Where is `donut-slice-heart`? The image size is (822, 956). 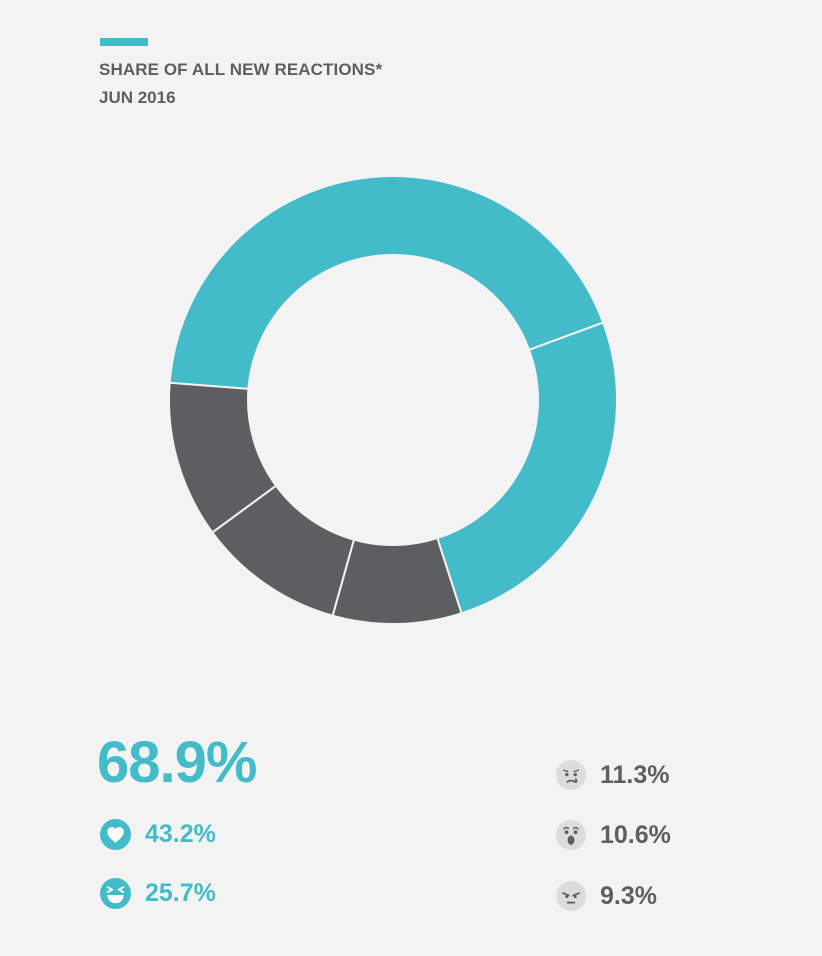
donut-slice-heart is located at coordinates (386, 282).